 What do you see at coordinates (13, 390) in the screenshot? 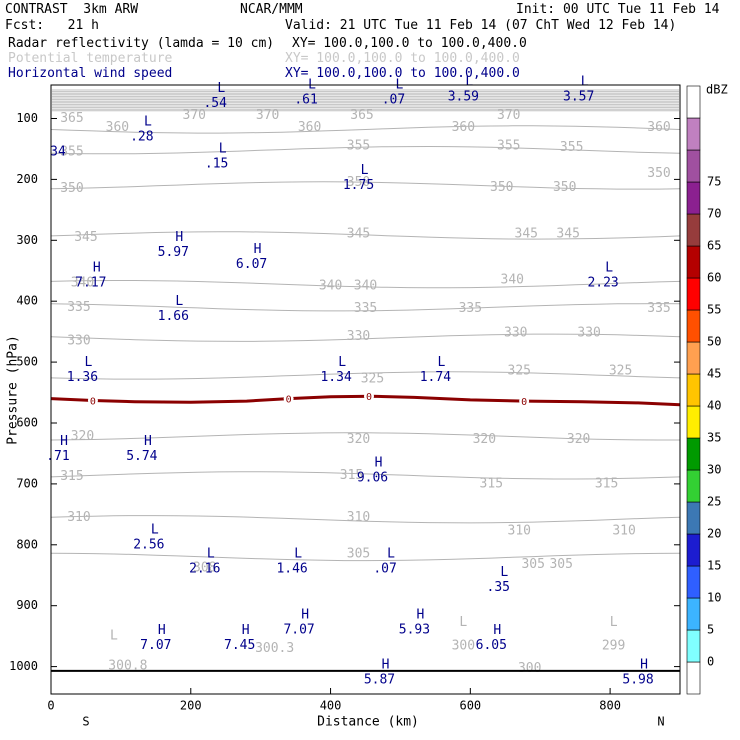
I see `y-axis-label: Pressure (hPa)` at bounding box center [13, 390].